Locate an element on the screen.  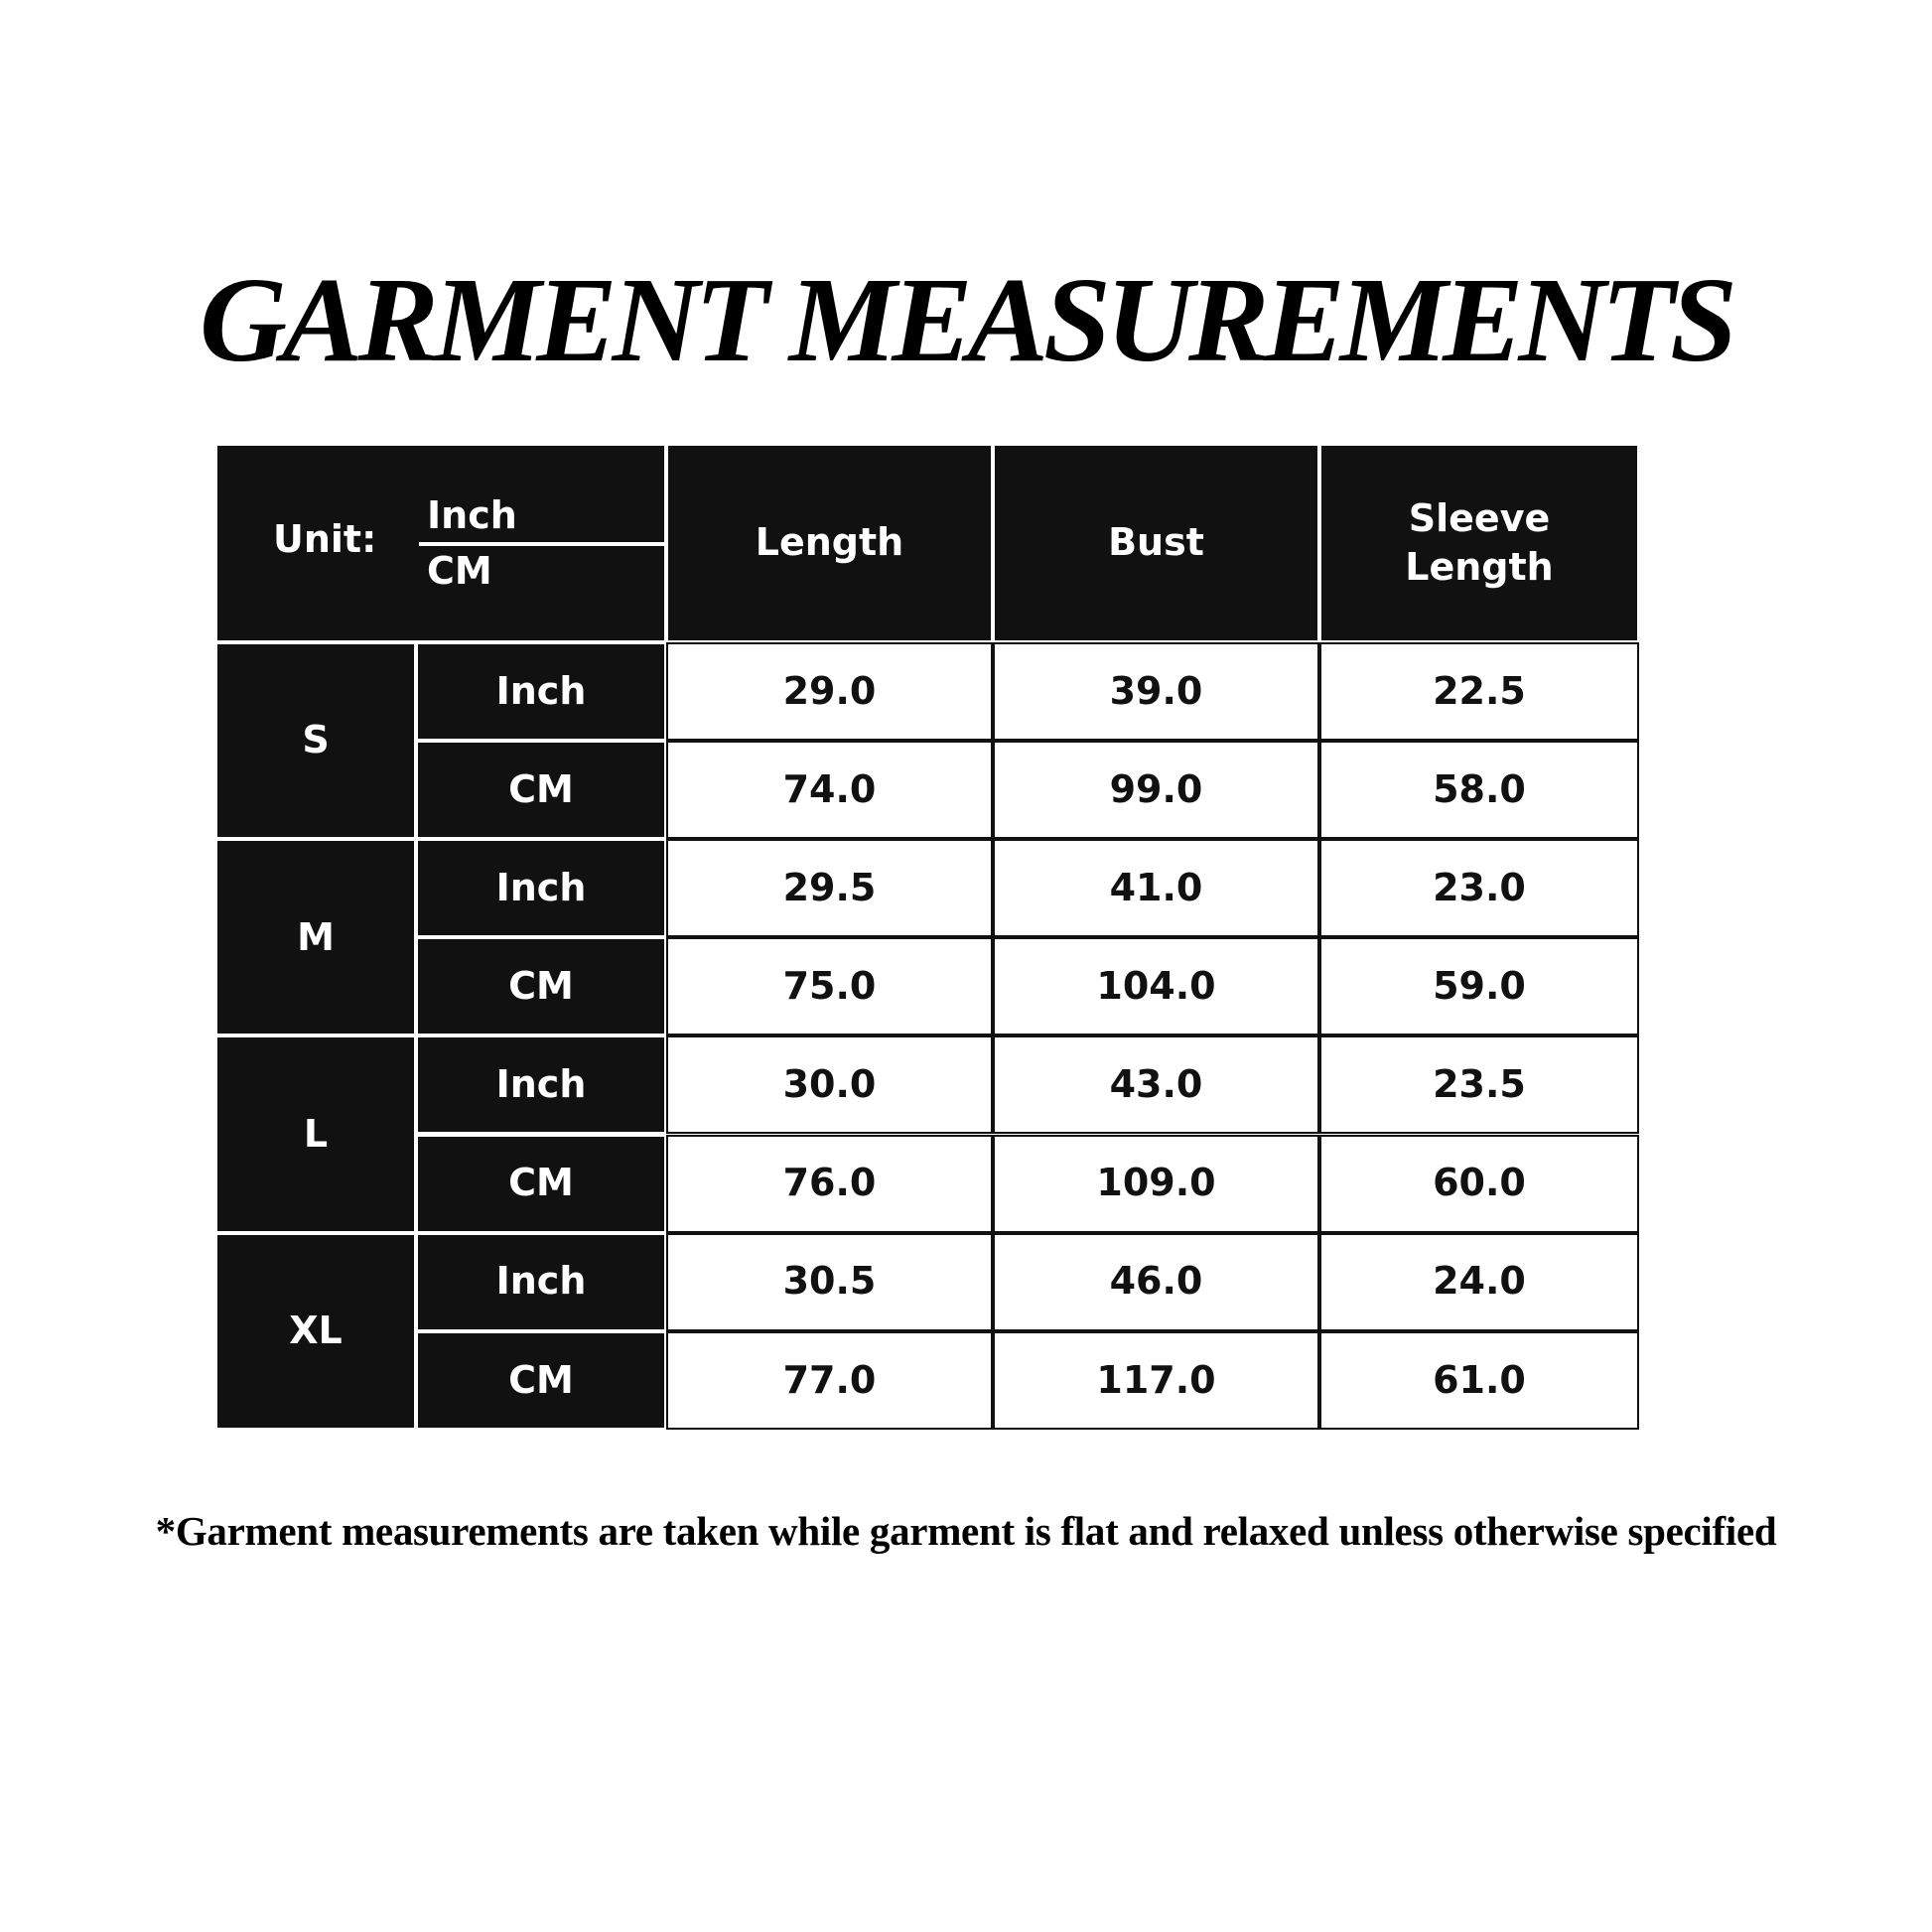
unit-header-cell: Unit: Inch CM is located at coordinates (442, 543).